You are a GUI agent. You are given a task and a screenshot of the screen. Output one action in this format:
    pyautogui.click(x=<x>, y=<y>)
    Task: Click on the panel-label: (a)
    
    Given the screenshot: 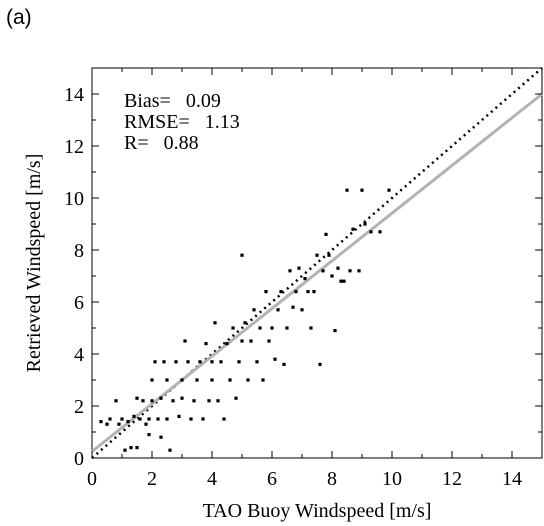 What is the action you would take?
    pyautogui.click(x=19, y=17)
    